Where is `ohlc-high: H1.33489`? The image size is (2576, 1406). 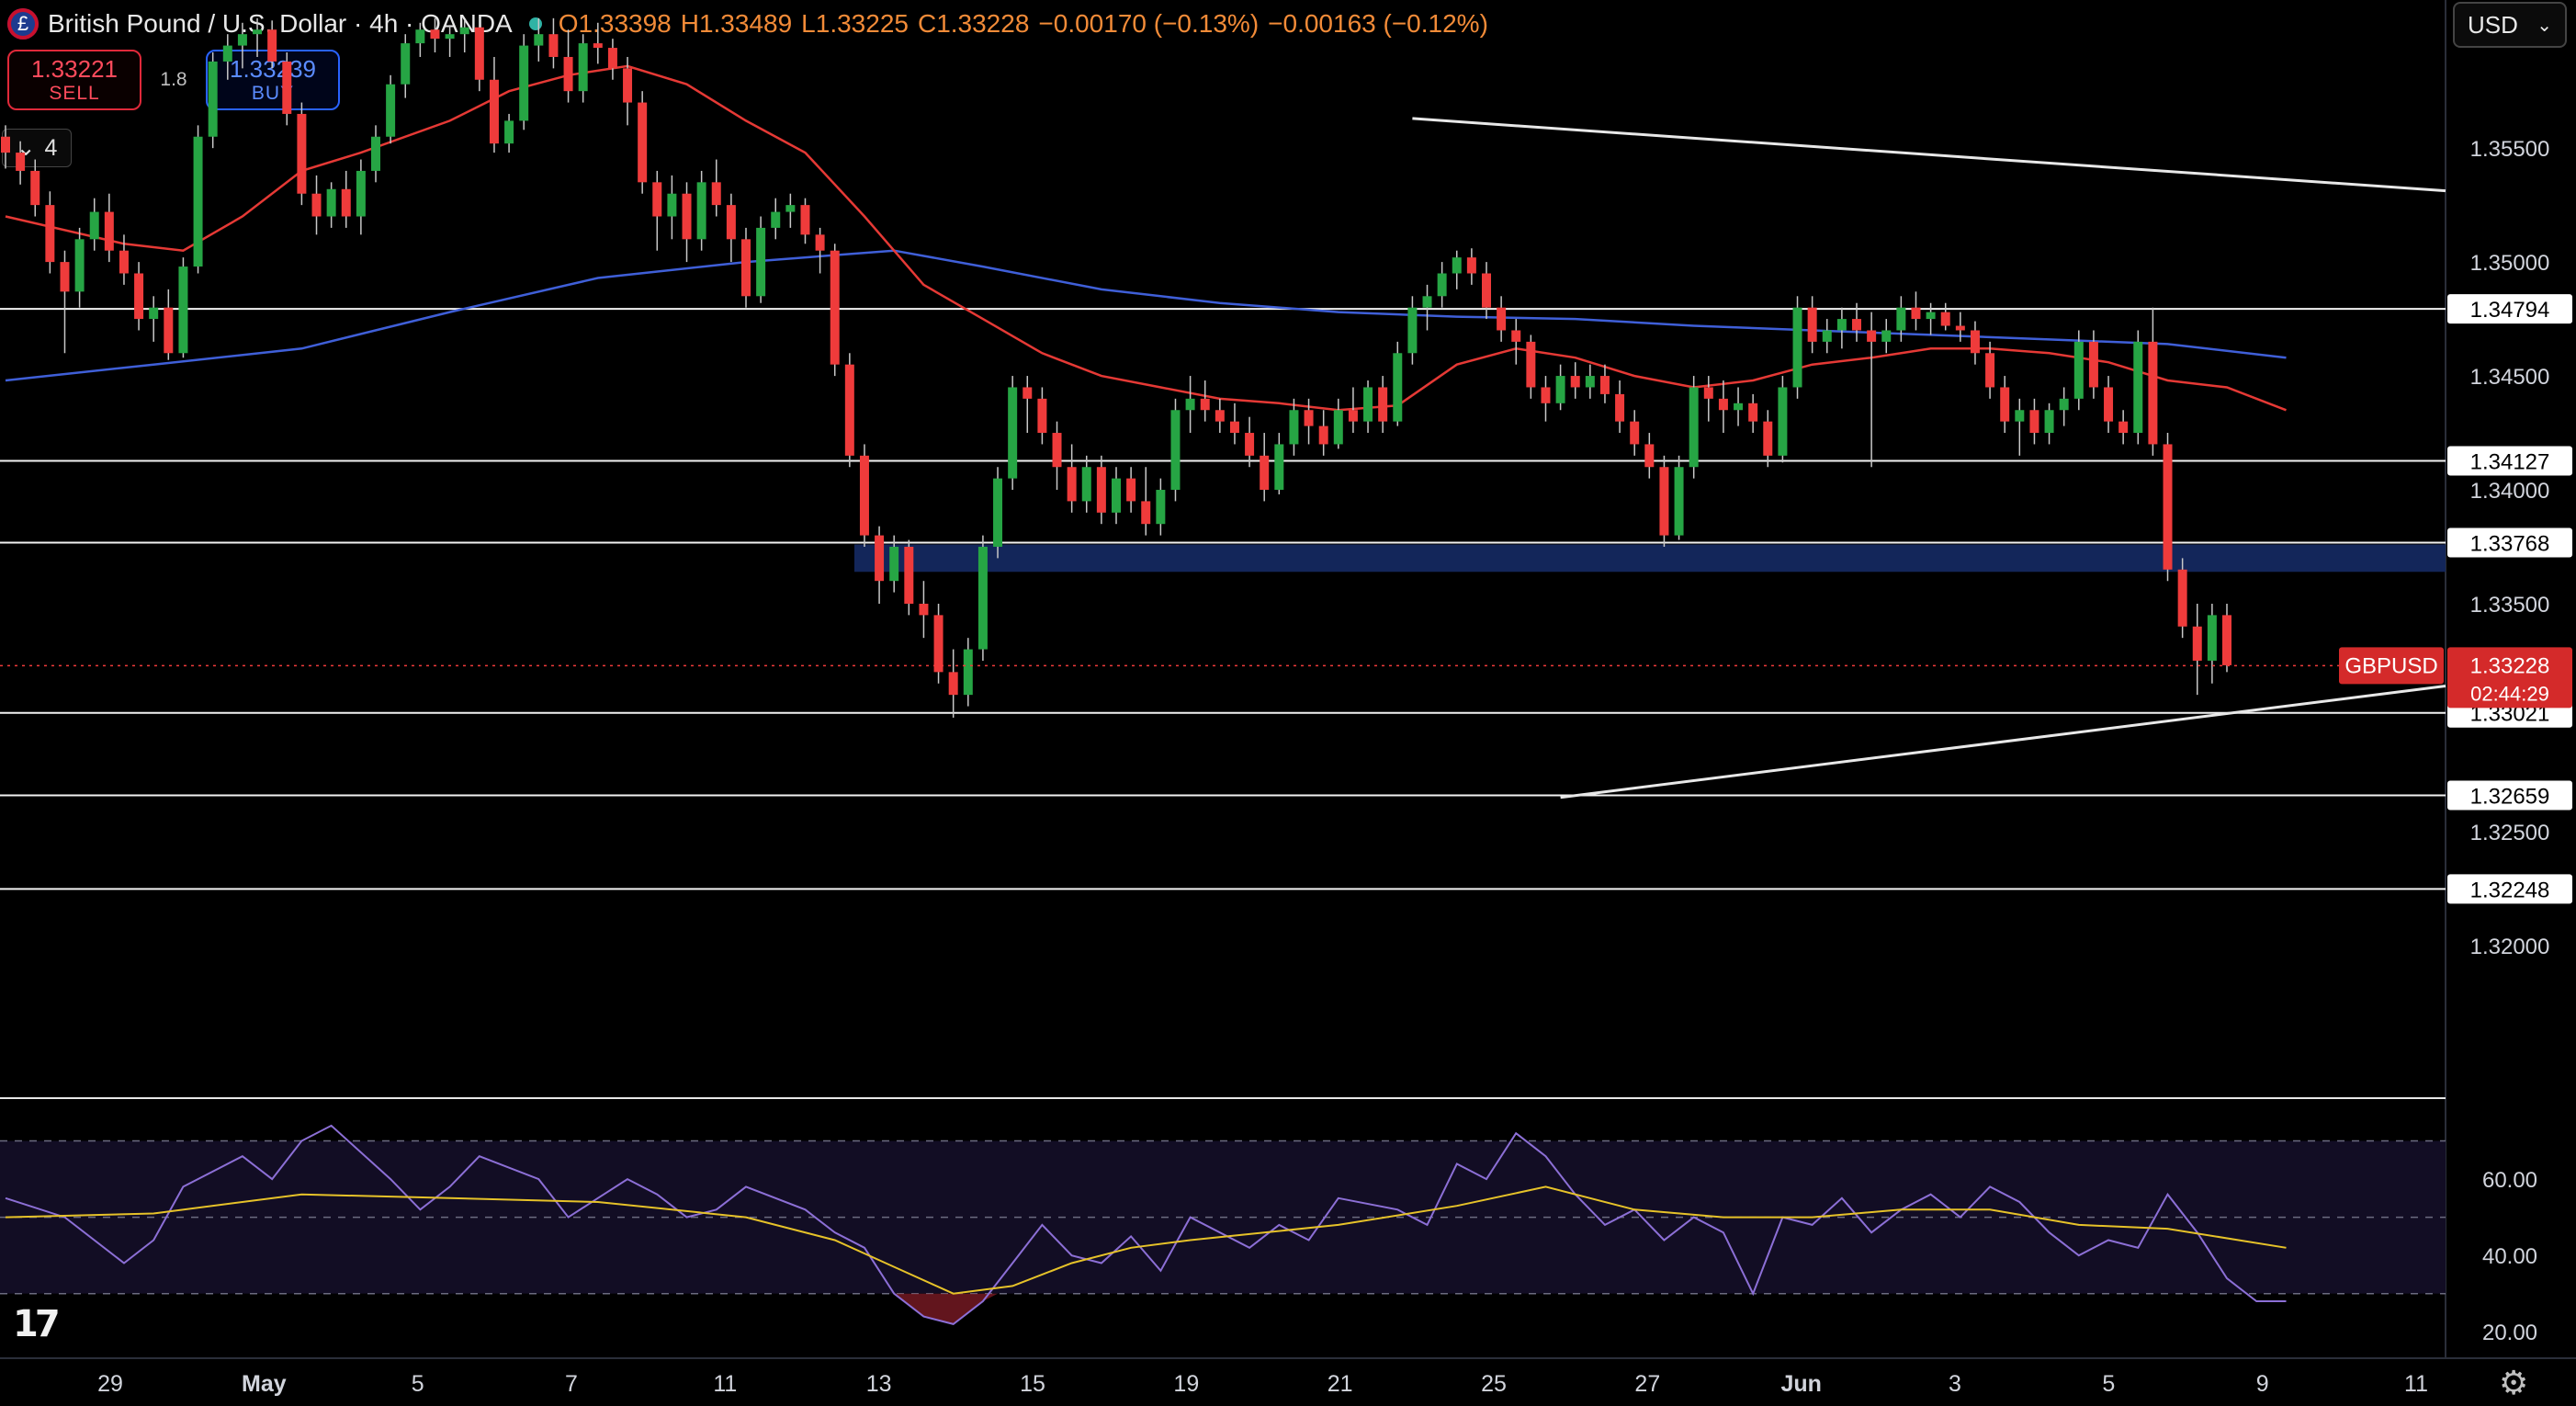
ohlc-high: H1.33489 is located at coordinates (736, 23).